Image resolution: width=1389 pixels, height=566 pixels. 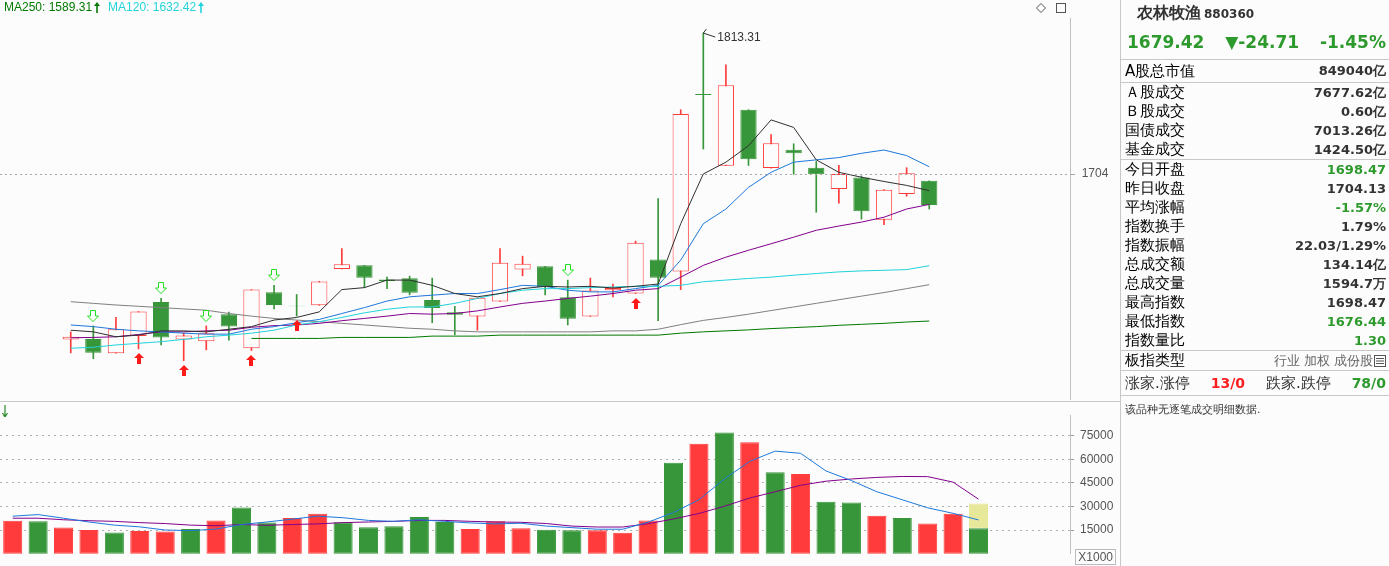 What do you see at coordinates (1354, 264) in the screenshot?
I see `text: 134.14亿` at bounding box center [1354, 264].